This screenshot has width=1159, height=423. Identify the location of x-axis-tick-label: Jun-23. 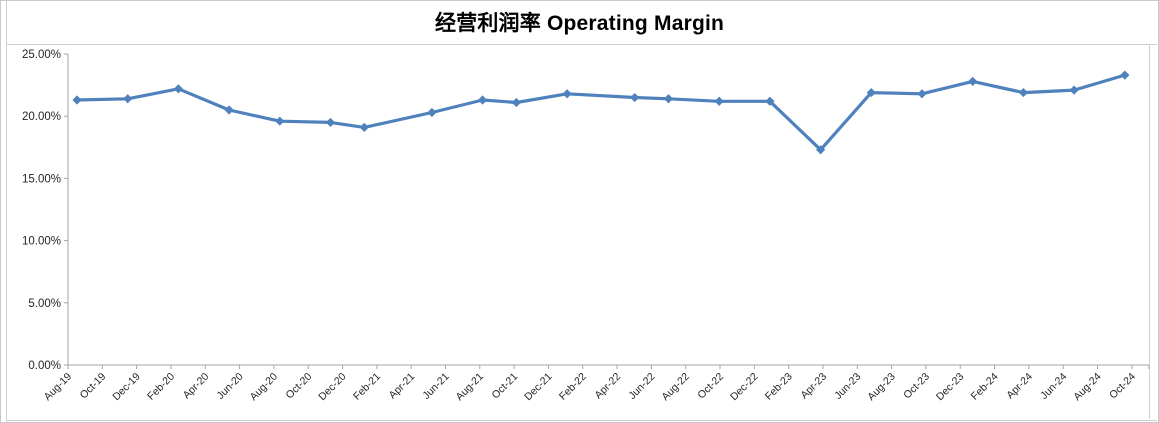
(847, 386).